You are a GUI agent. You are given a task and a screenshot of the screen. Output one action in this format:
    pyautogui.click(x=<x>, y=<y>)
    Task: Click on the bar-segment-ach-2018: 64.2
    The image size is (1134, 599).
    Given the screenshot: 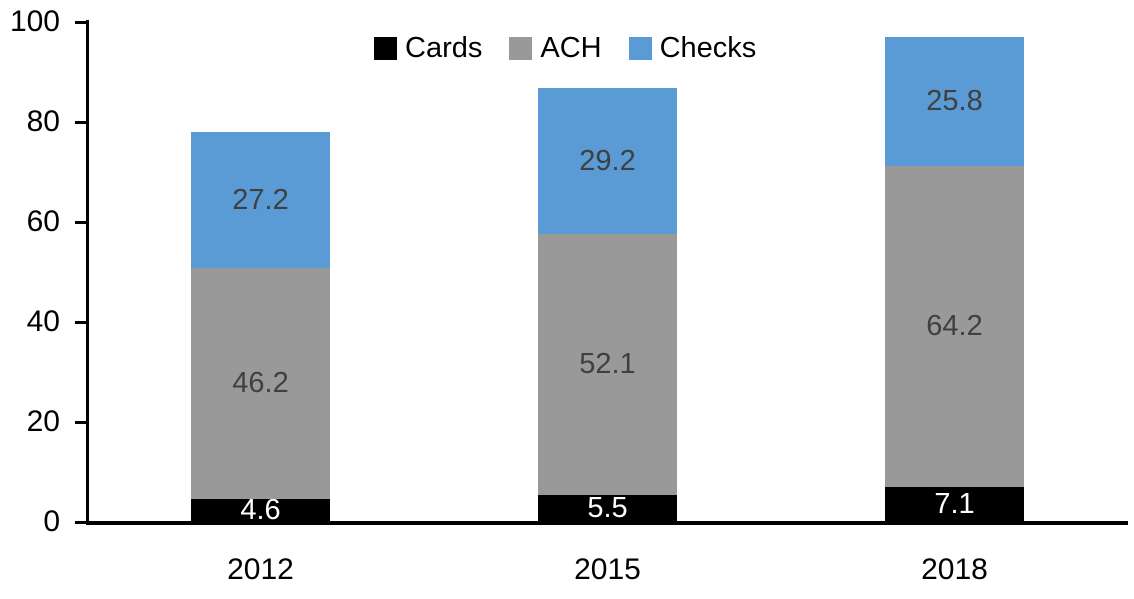 What is the action you would take?
    pyautogui.click(x=954, y=326)
    